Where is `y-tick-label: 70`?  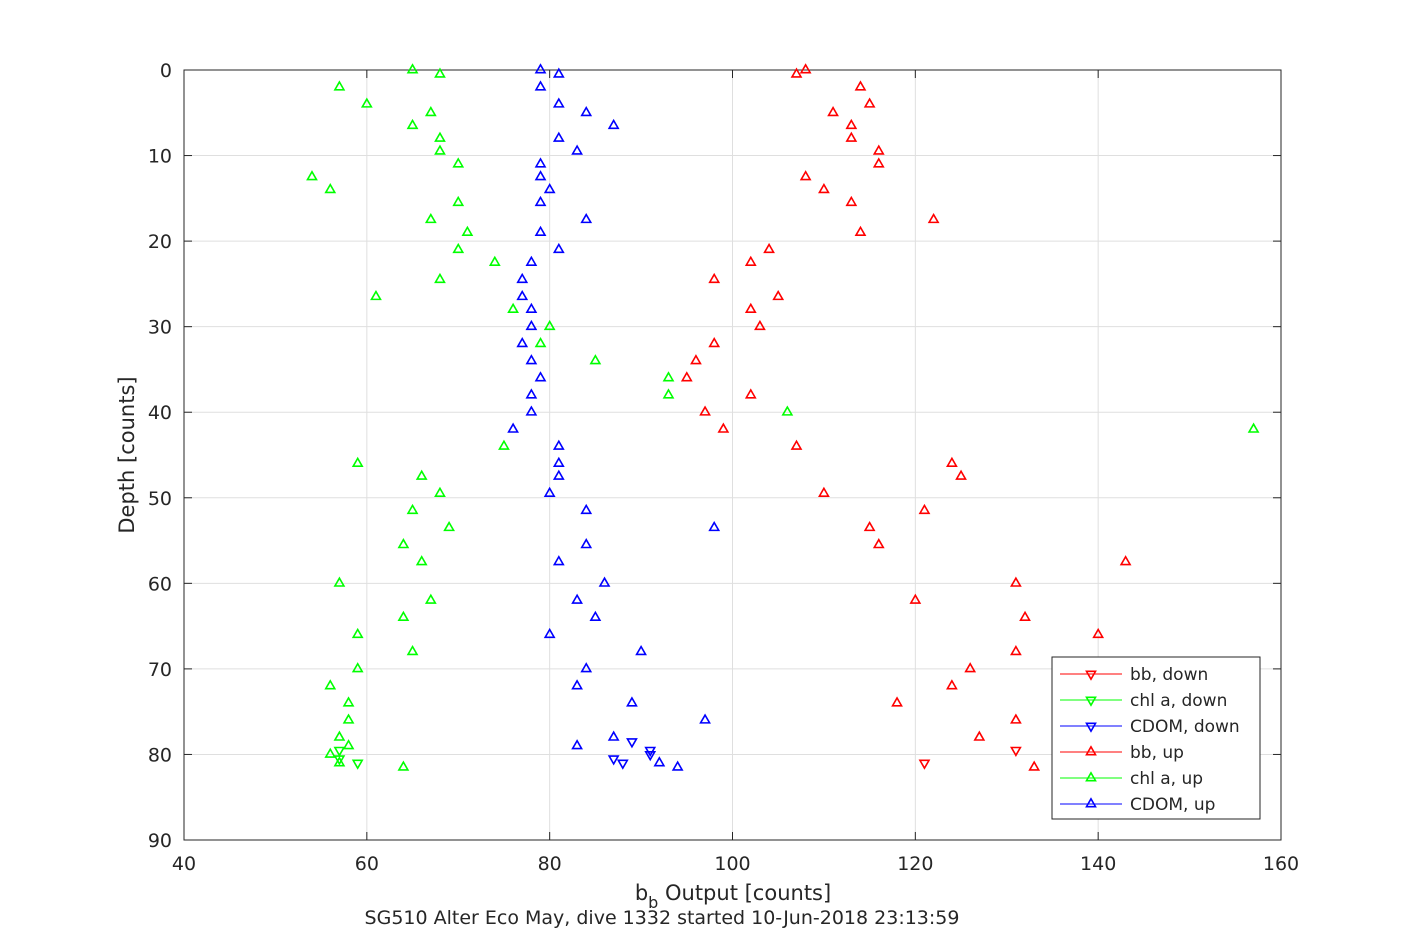 y-tick-label: 70 is located at coordinates (160, 670).